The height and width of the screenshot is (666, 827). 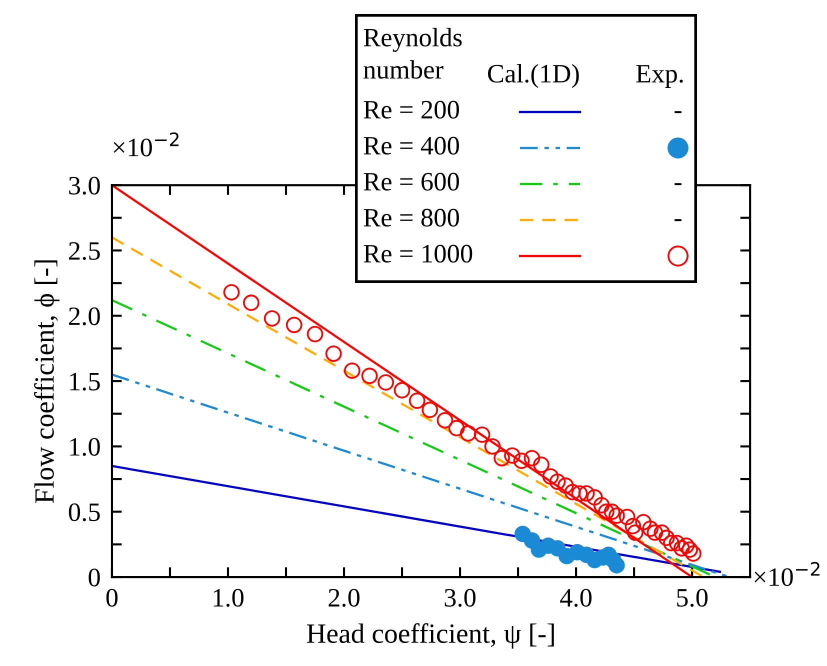 What do you see at coordinates (94, 577) in the screenshot?
I see `y-tick-label: 0` at bounding box center [94, 577].